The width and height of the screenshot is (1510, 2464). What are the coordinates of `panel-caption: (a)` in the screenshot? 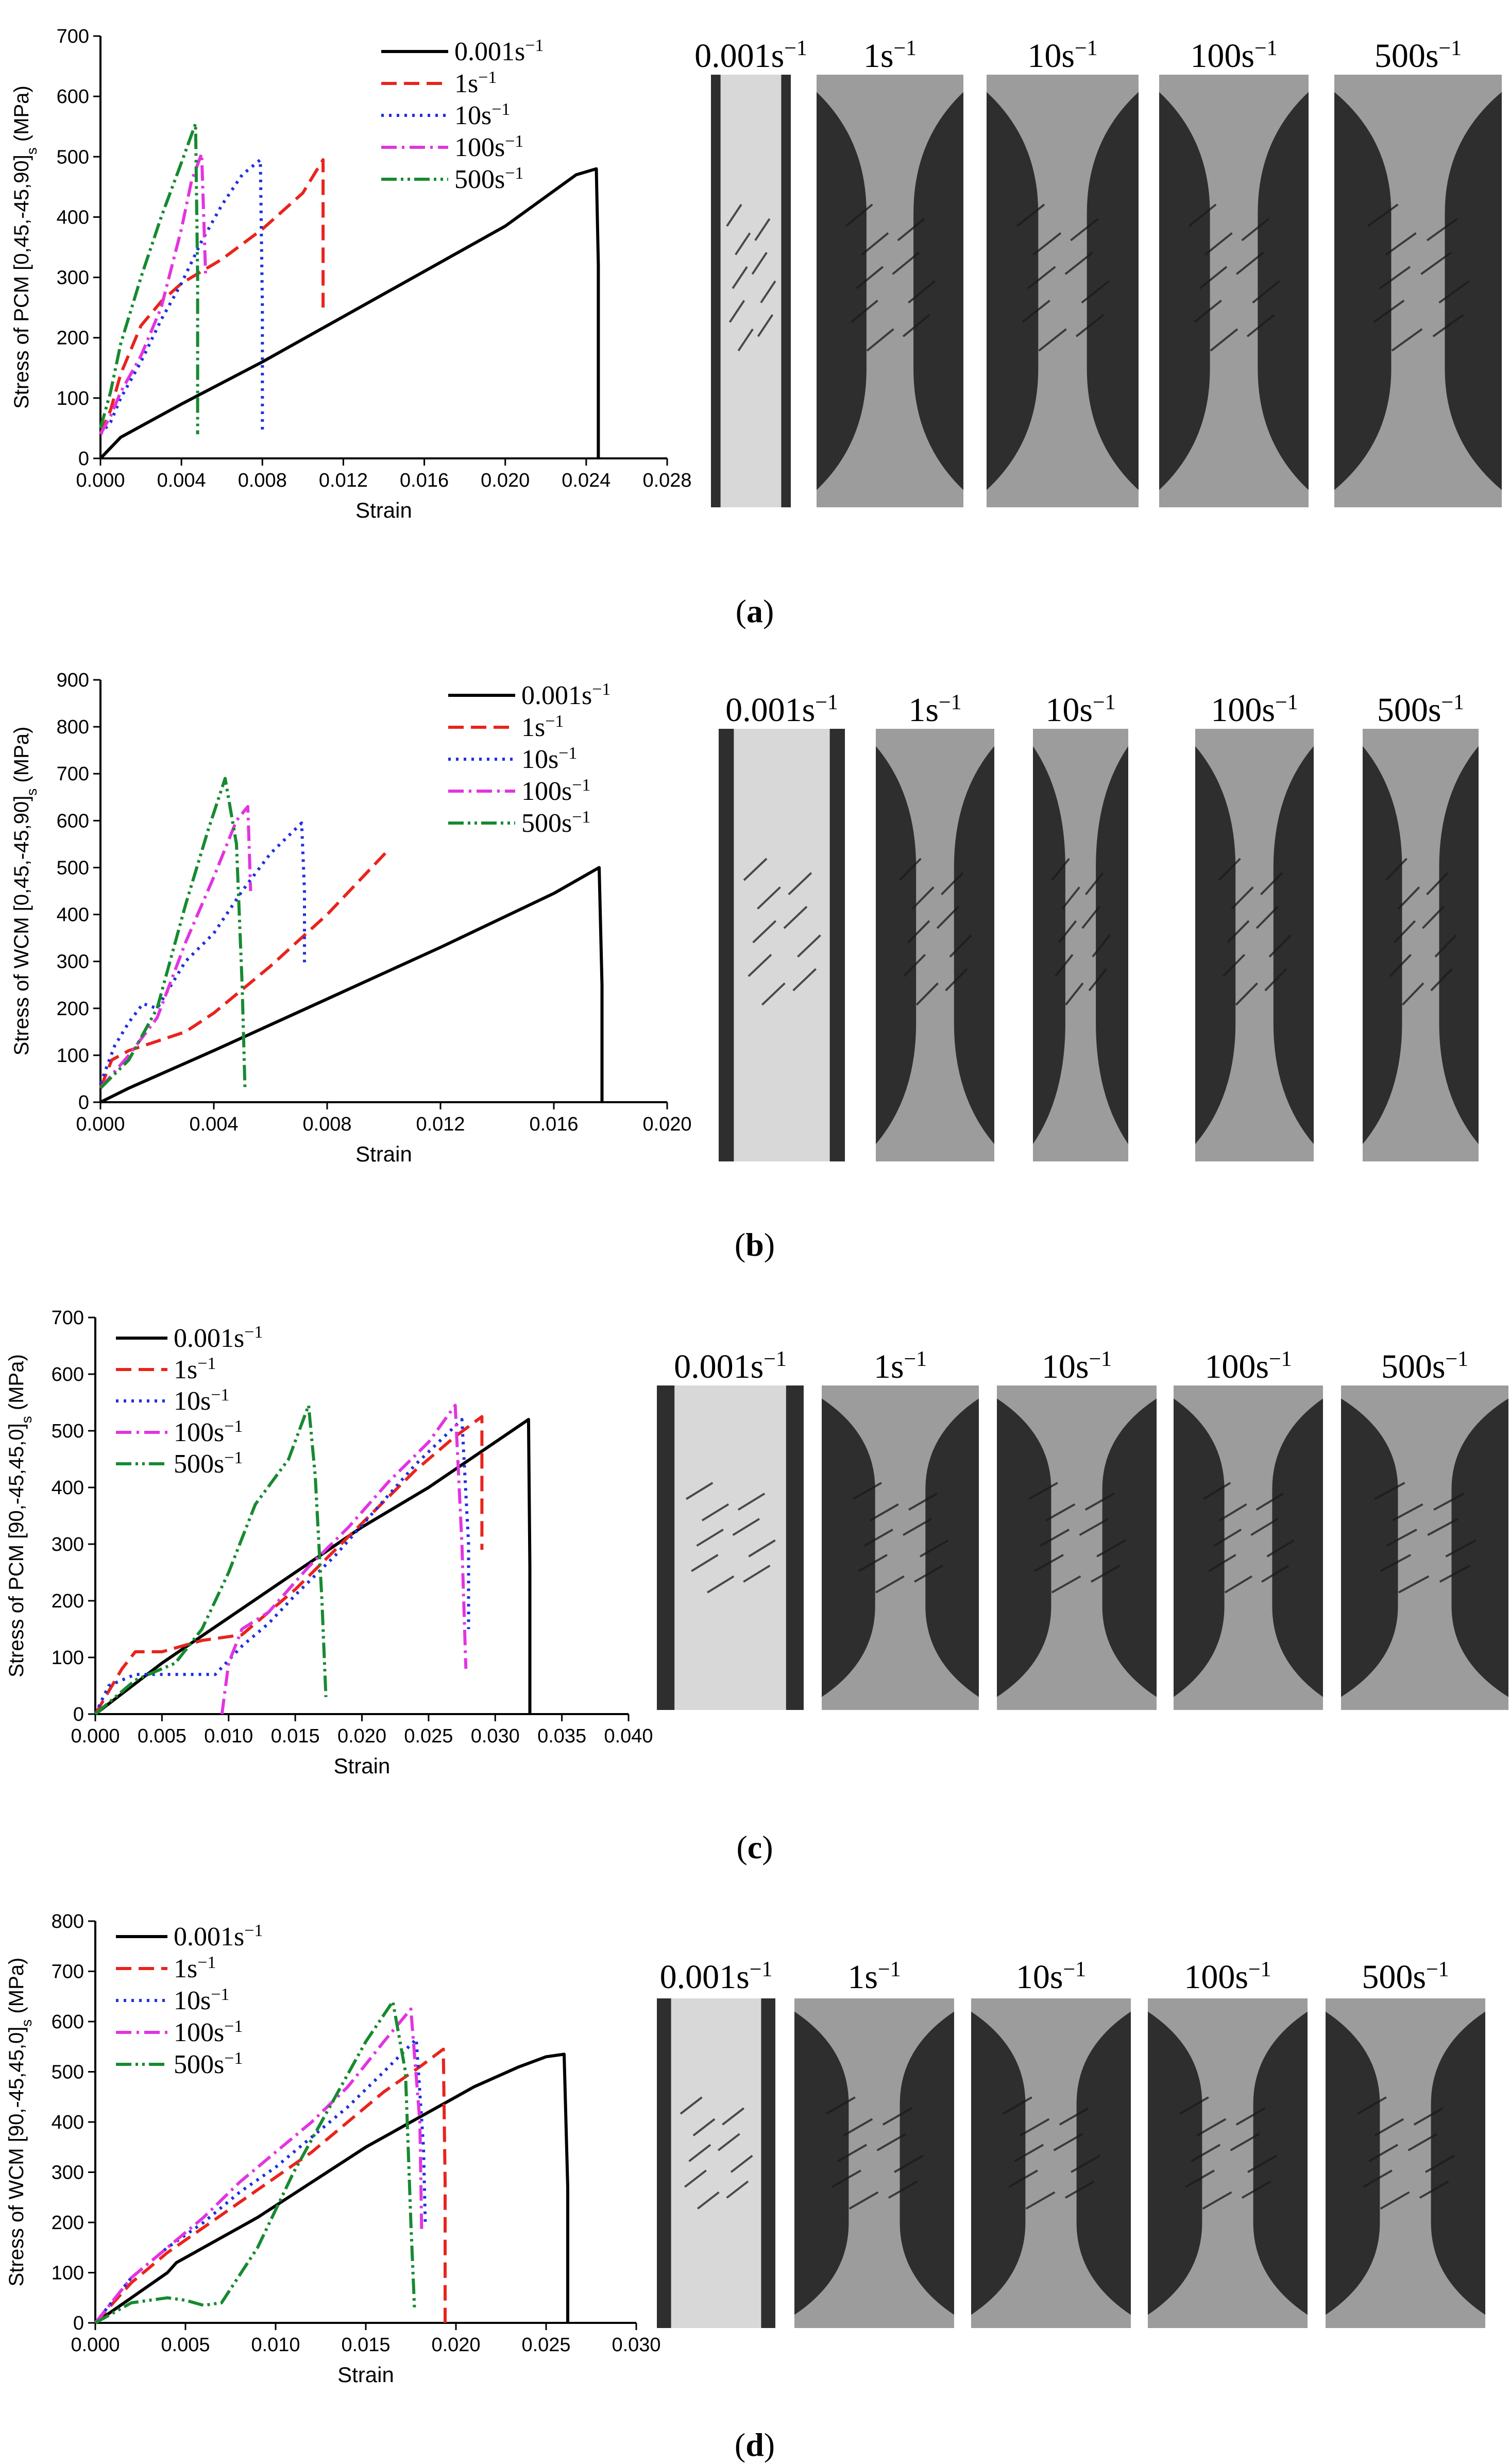 It's located at (754, 611).